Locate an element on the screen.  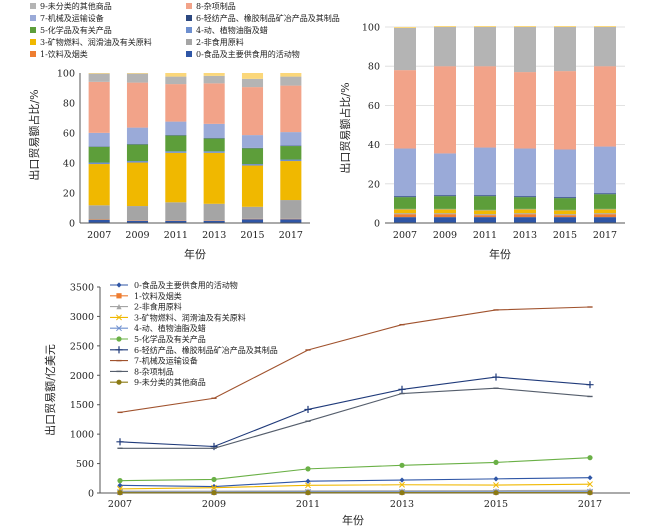
x-tick-label: 2011 is located at coordinates (485, 235).